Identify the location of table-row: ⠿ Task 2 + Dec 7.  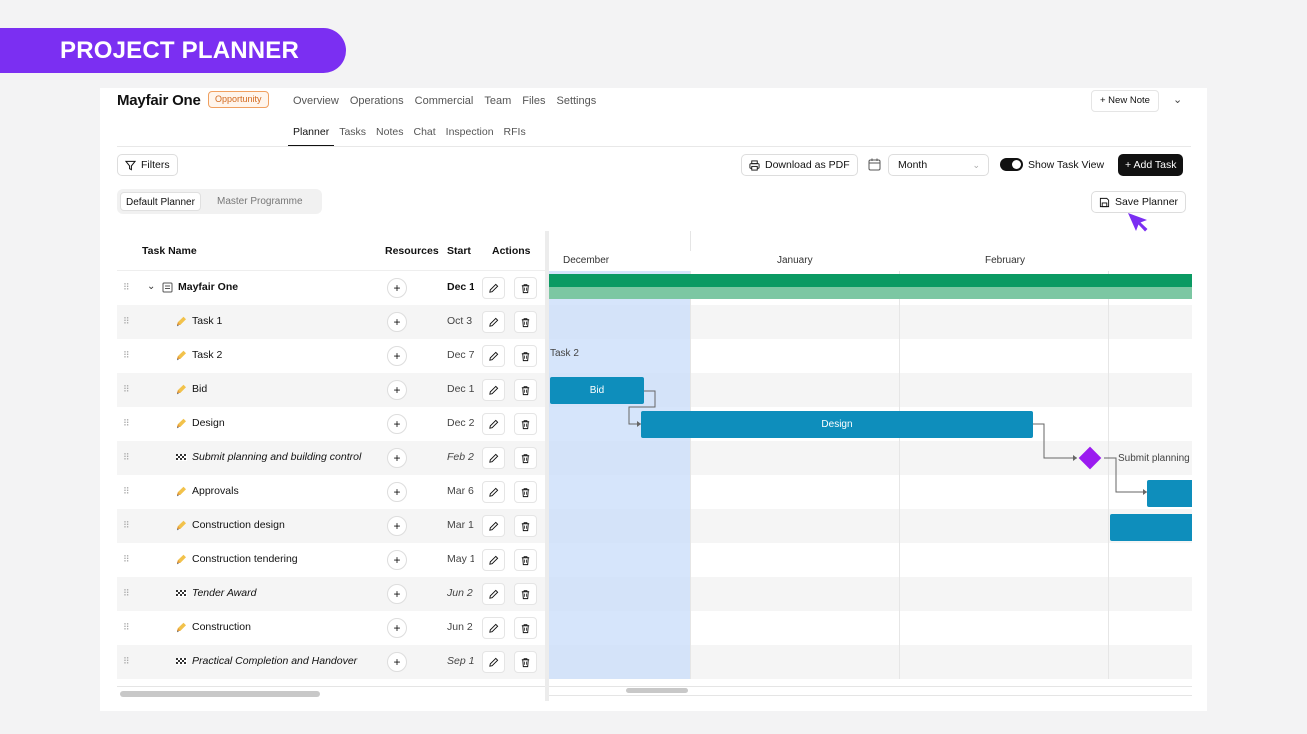
(332, 356).